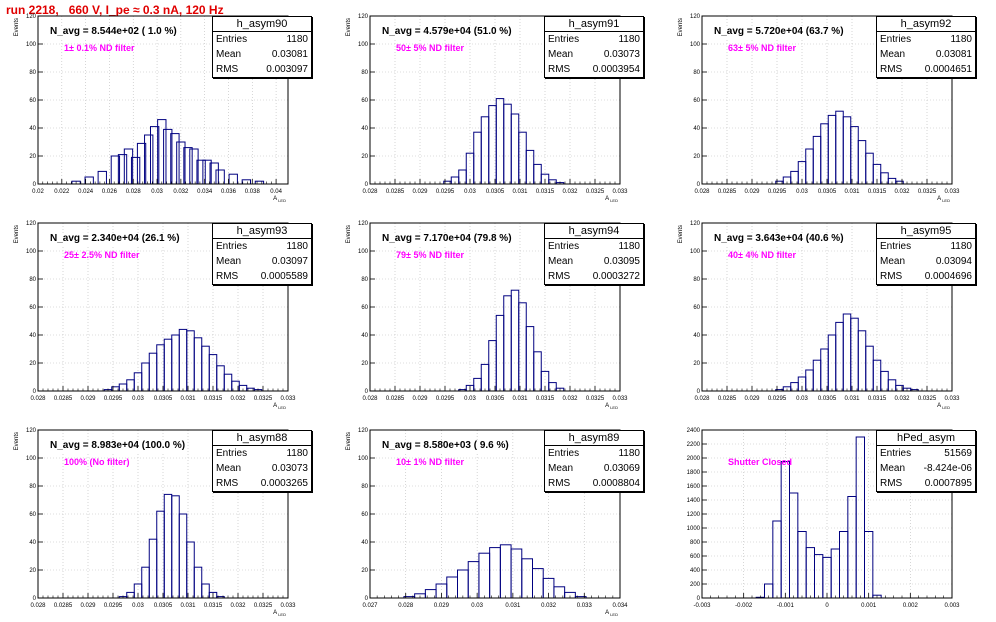 The width and height of the screenshot is (996, 622). Describe the element at coordinates (594, 261) in the screenshot. I see `stats-row-mean: Mean 0.03095` at that location.